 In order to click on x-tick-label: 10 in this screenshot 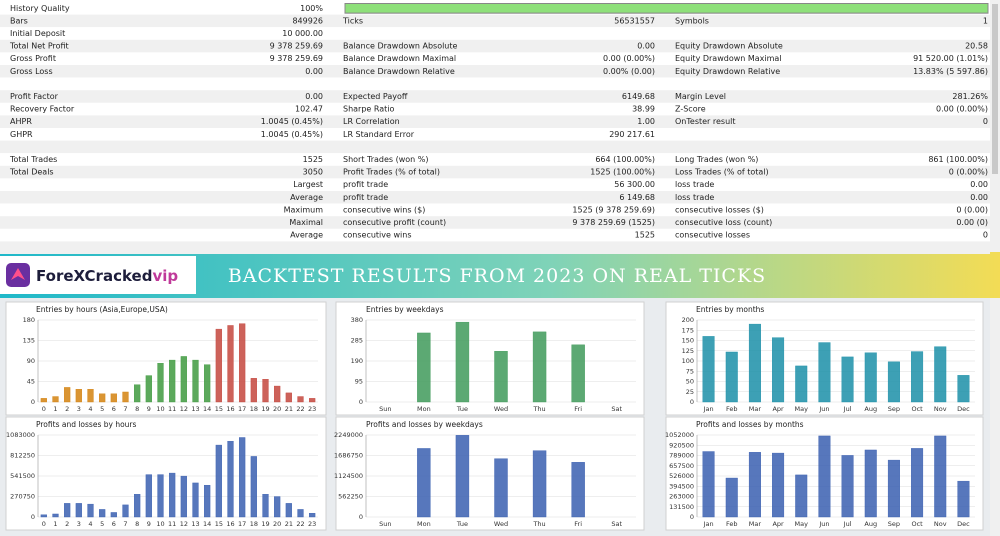, I will do `click(160, 524)`.